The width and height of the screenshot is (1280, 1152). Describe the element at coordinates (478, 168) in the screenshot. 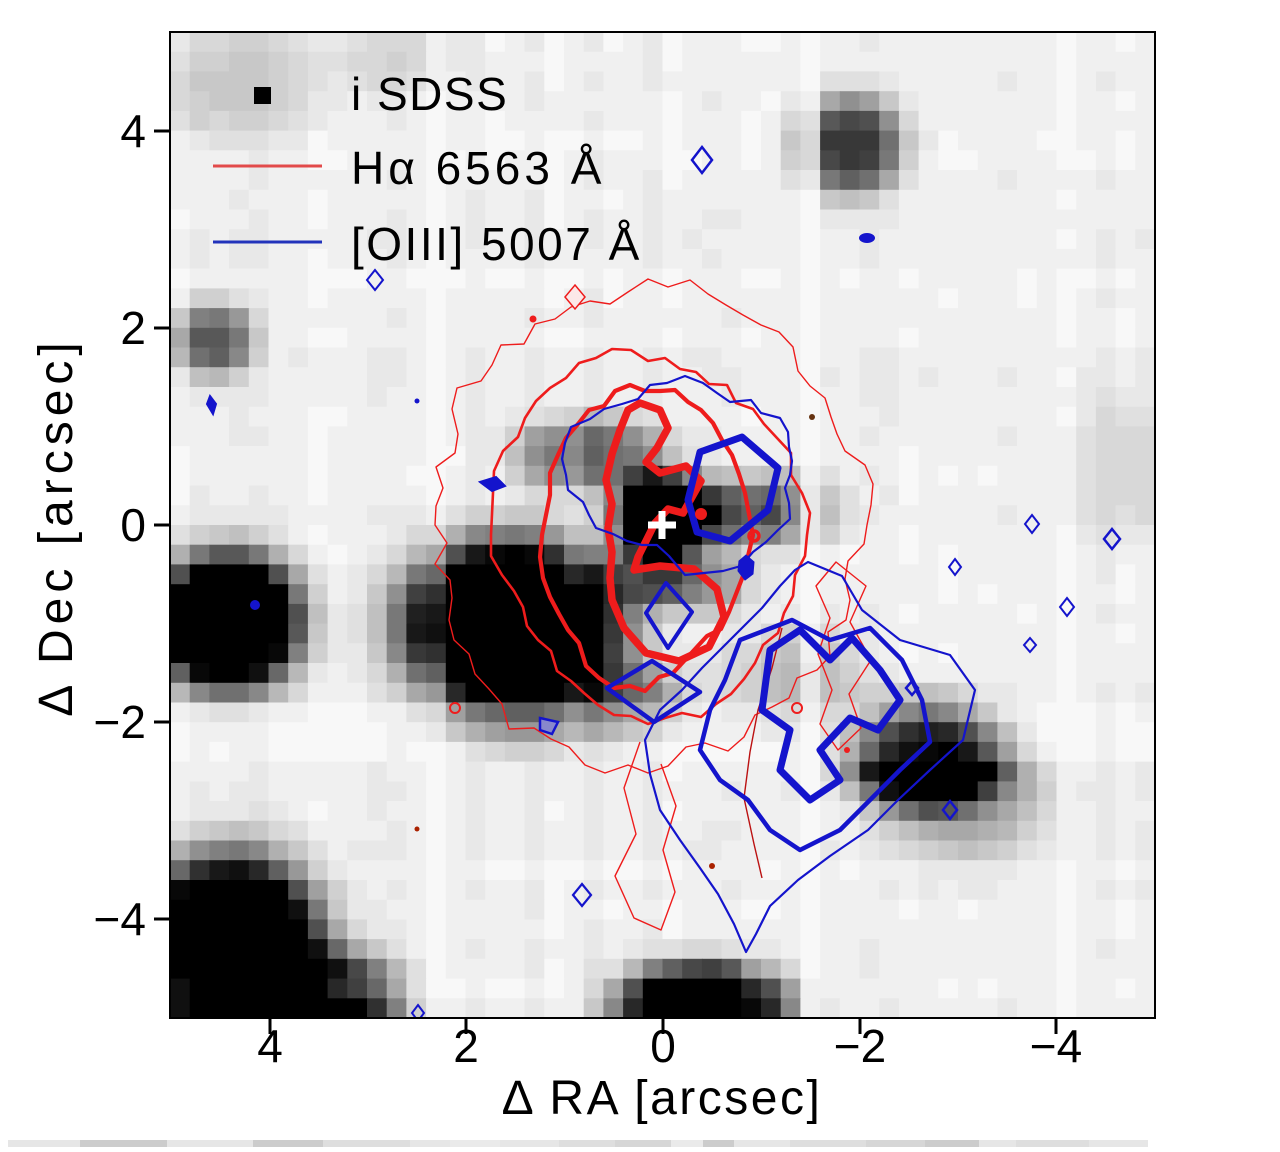

I see `svg-text: Hα 6563 Å` at that location.